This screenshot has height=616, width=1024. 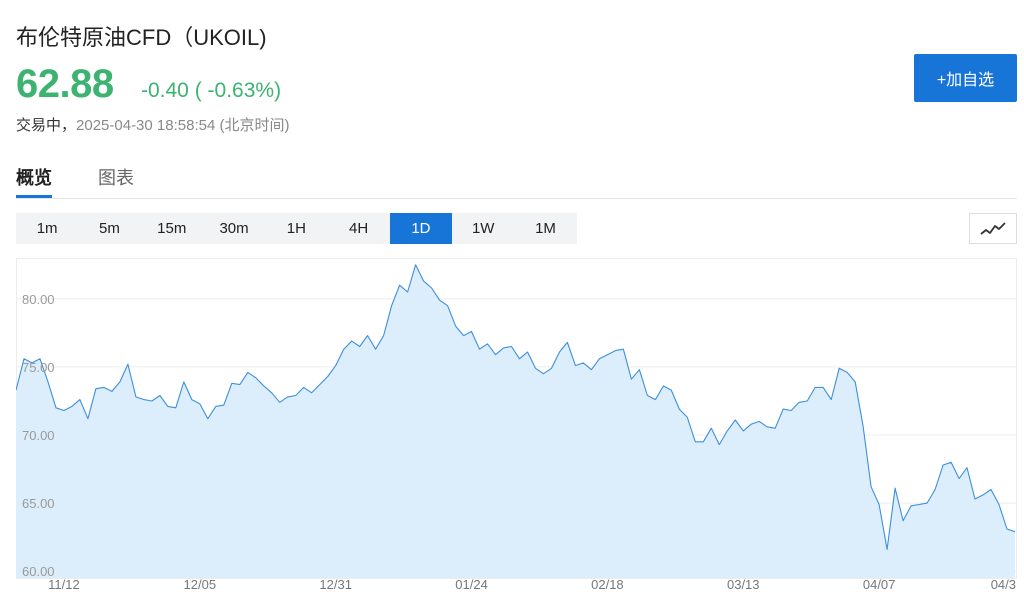 I want to click on x-tick-label: 02/18, so click(x=607, y=584).